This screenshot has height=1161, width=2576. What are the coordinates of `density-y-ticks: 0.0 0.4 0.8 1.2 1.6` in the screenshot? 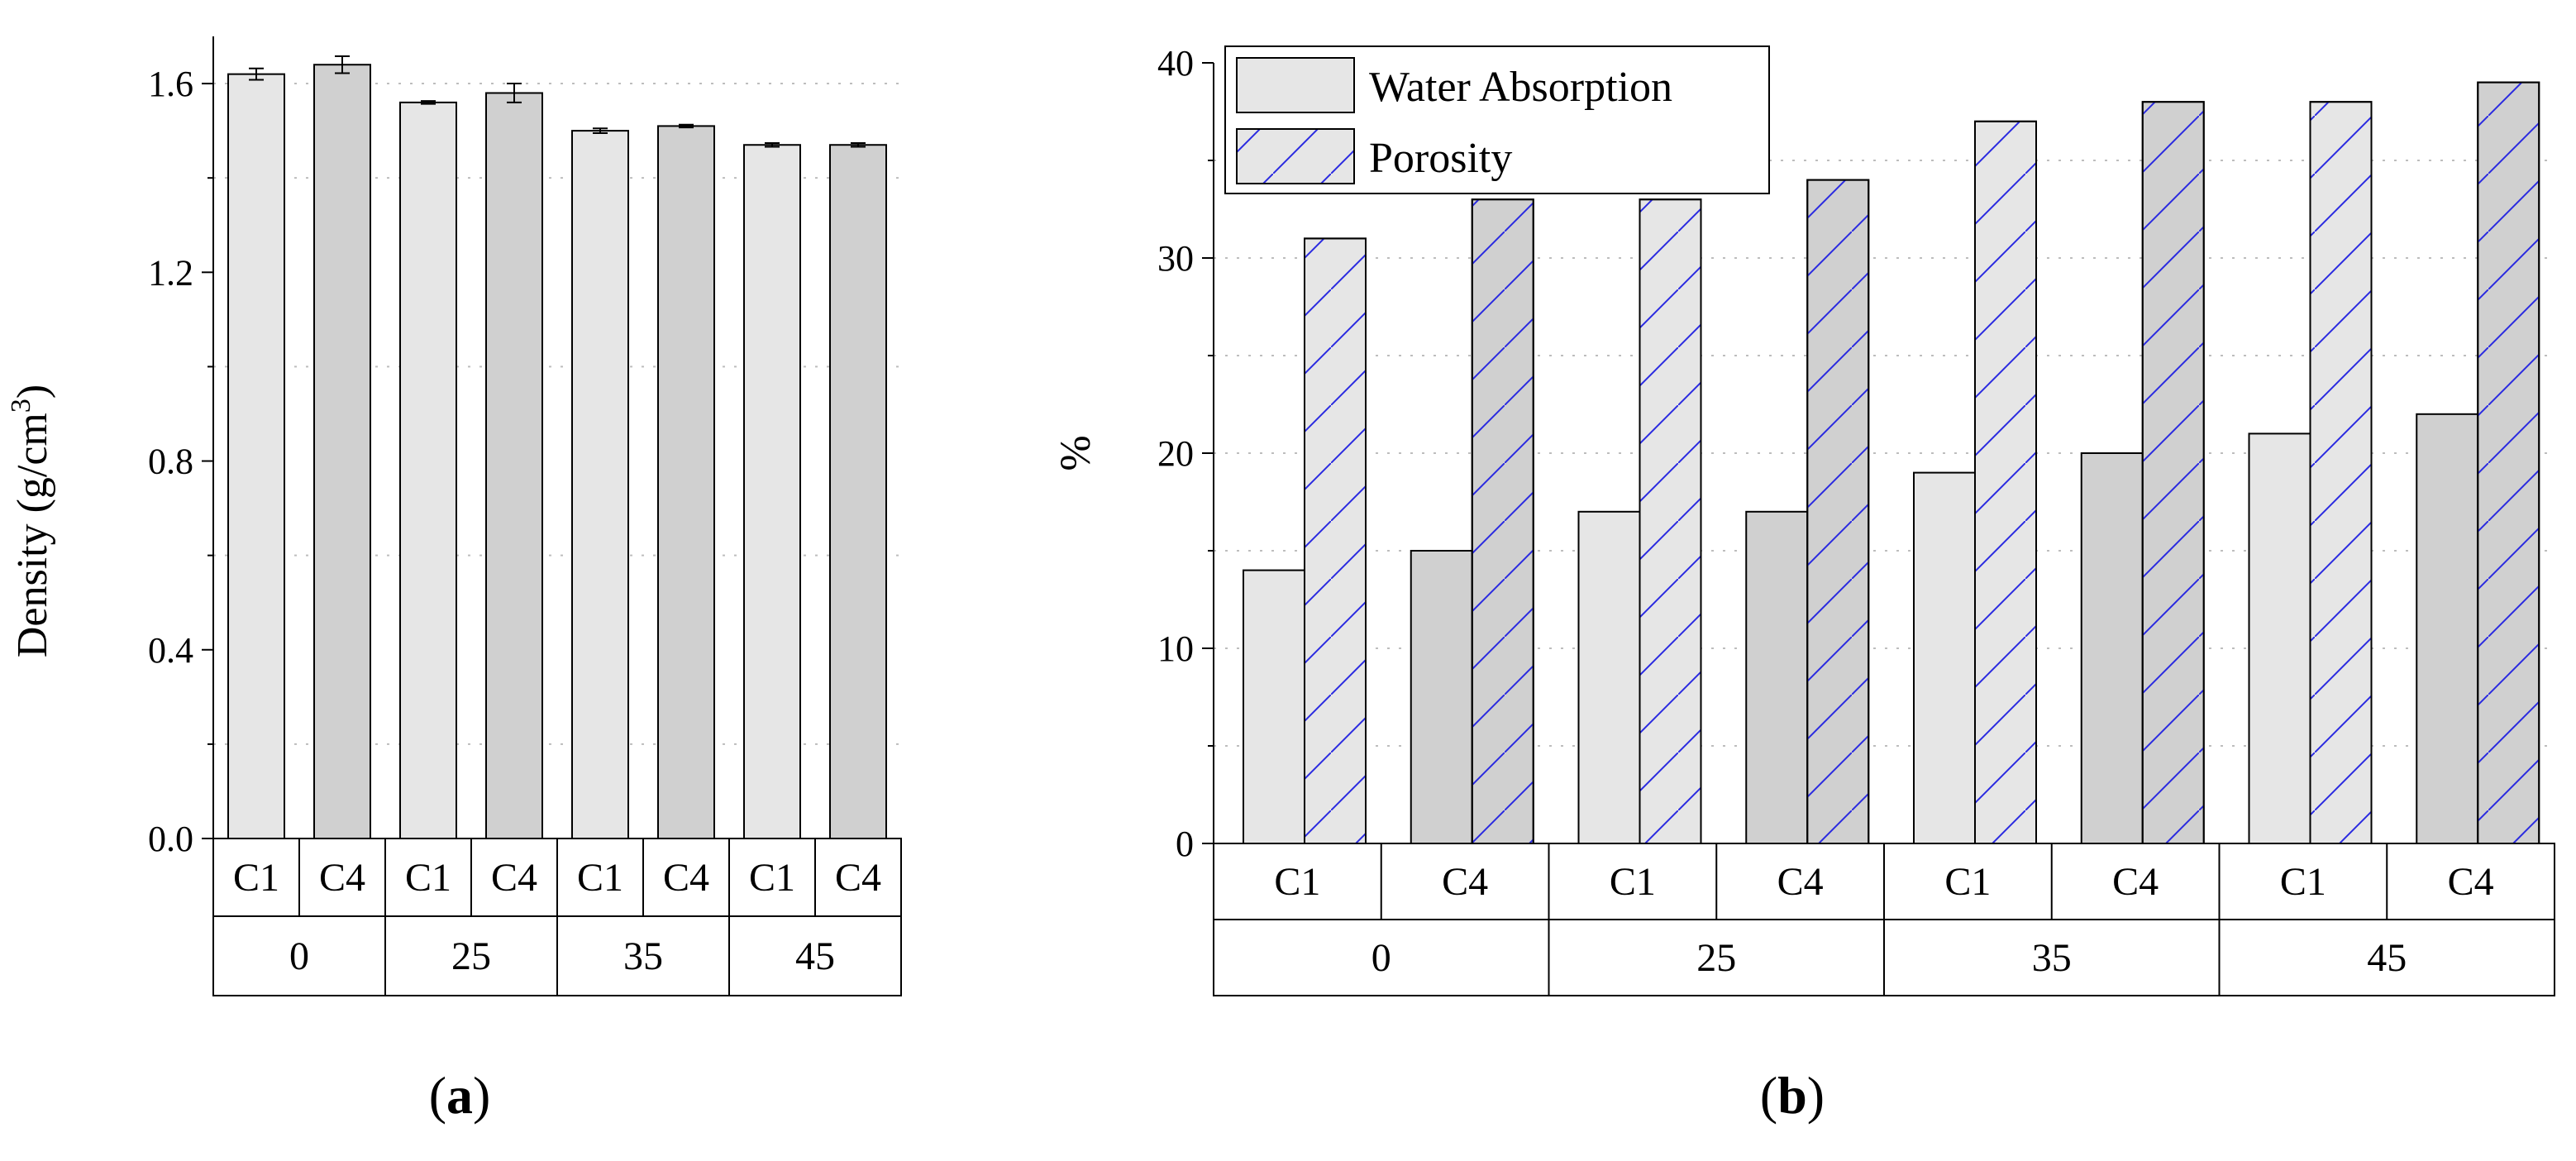 It's located at (180, 461).